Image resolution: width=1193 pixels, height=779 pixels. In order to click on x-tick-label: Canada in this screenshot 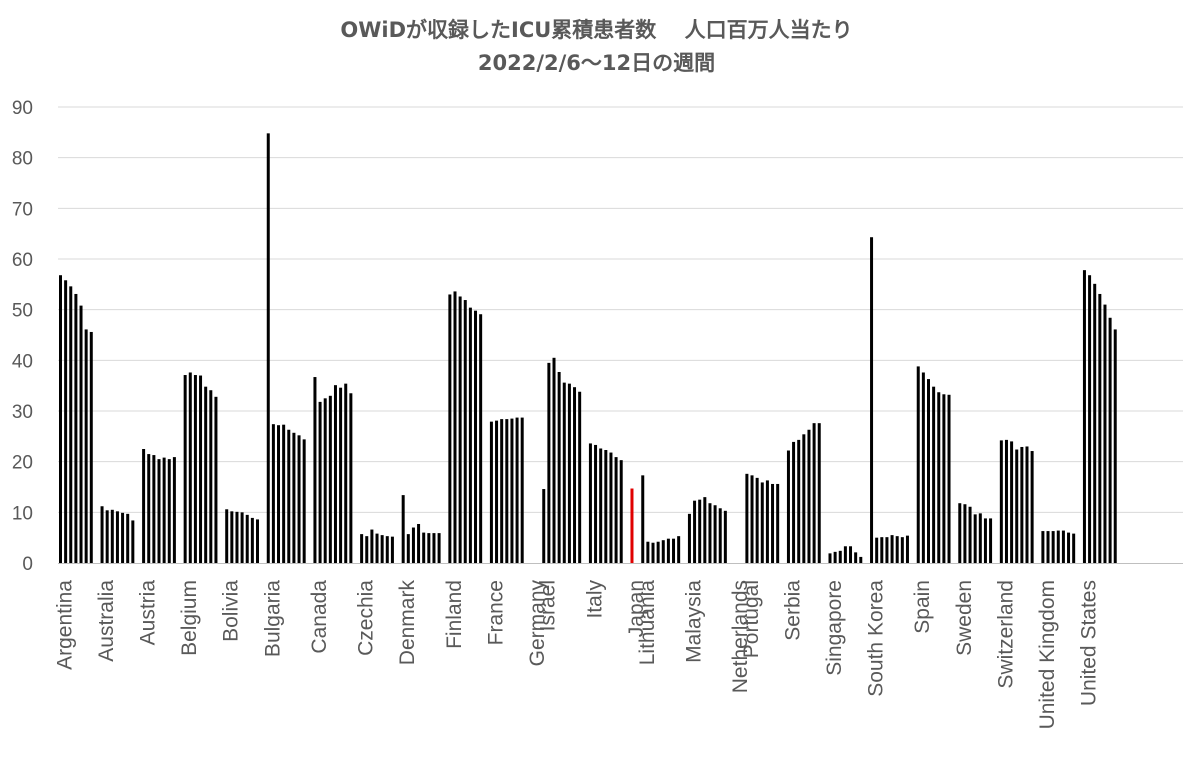, I will do `click(319, 617)`.